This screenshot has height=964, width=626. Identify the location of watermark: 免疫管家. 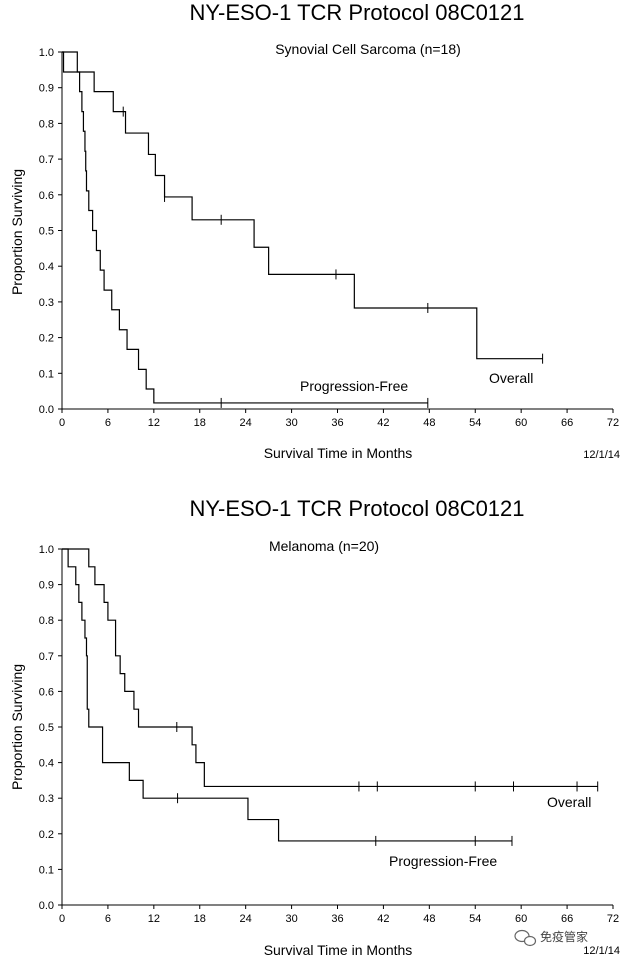
(551, 938).